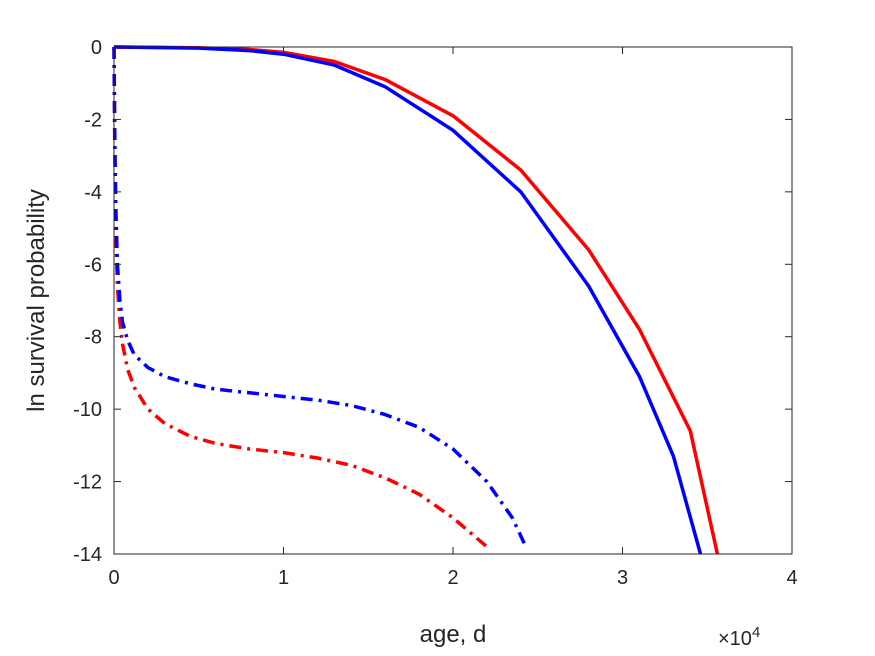  What do you see at coordinates (93, 120) in the screenshot?
I see `y-tick-label: -2` at bounding box center [93, 120].